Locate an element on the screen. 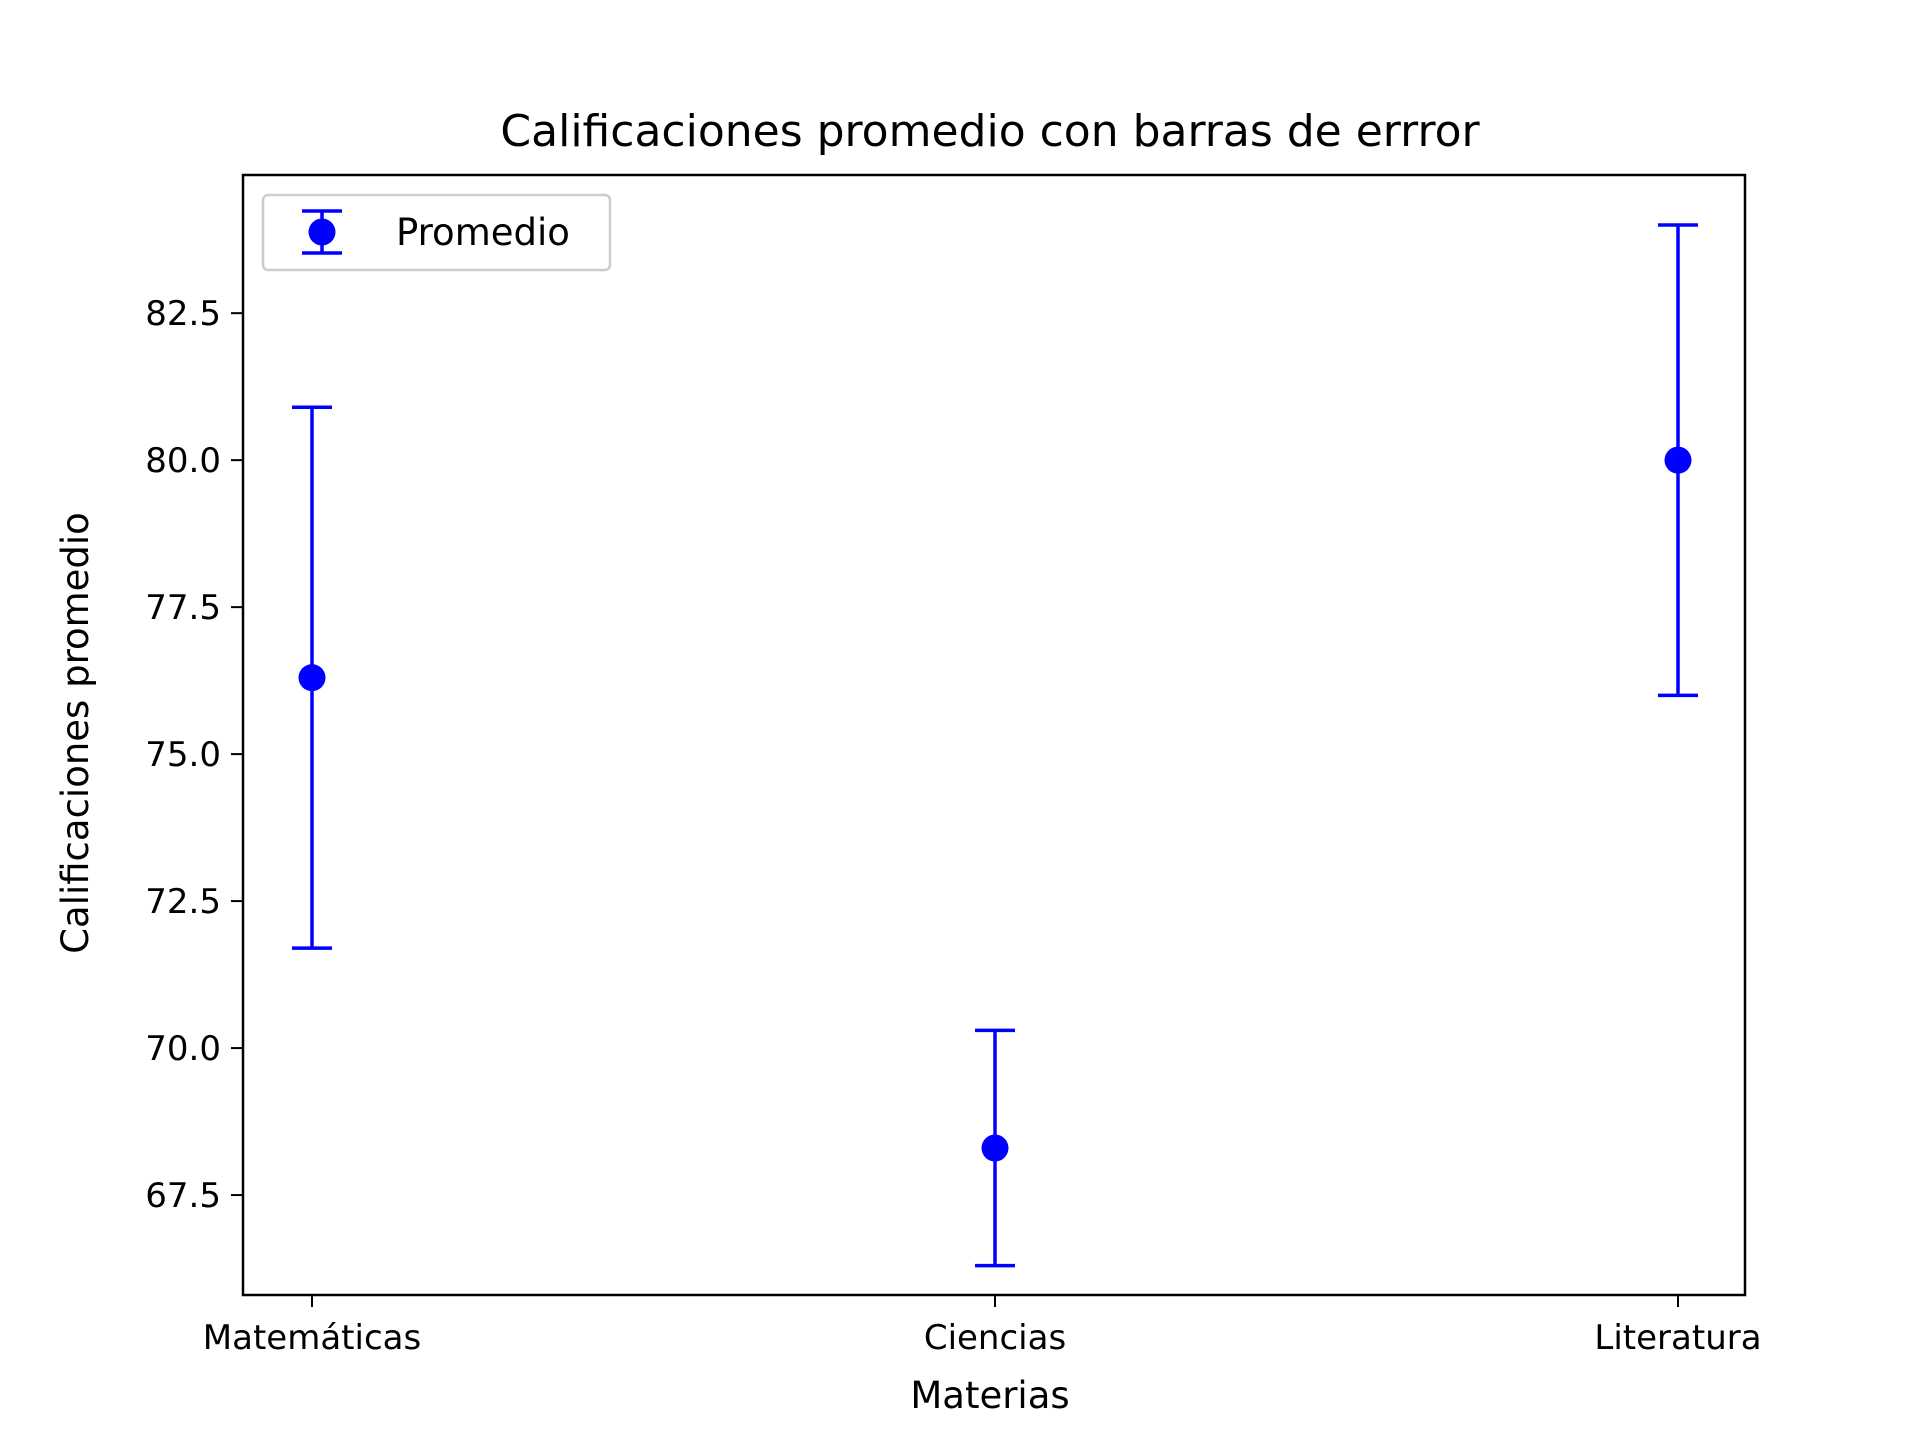  x-axis-label: Materias is located at coordinates (989, 1395).